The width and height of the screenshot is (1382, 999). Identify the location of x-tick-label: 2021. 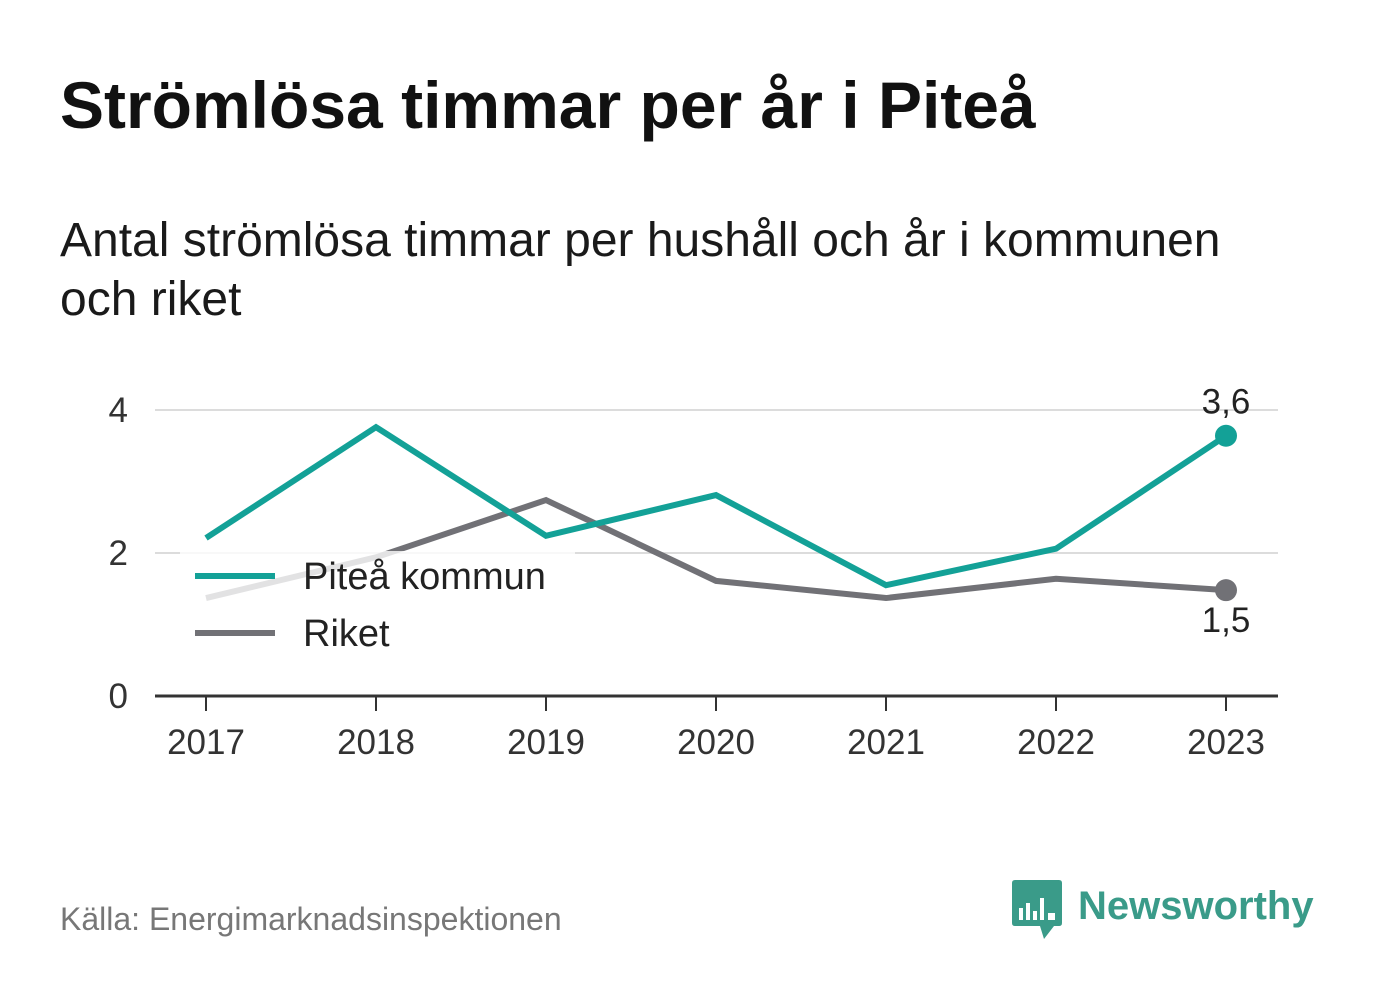
(886, 742).